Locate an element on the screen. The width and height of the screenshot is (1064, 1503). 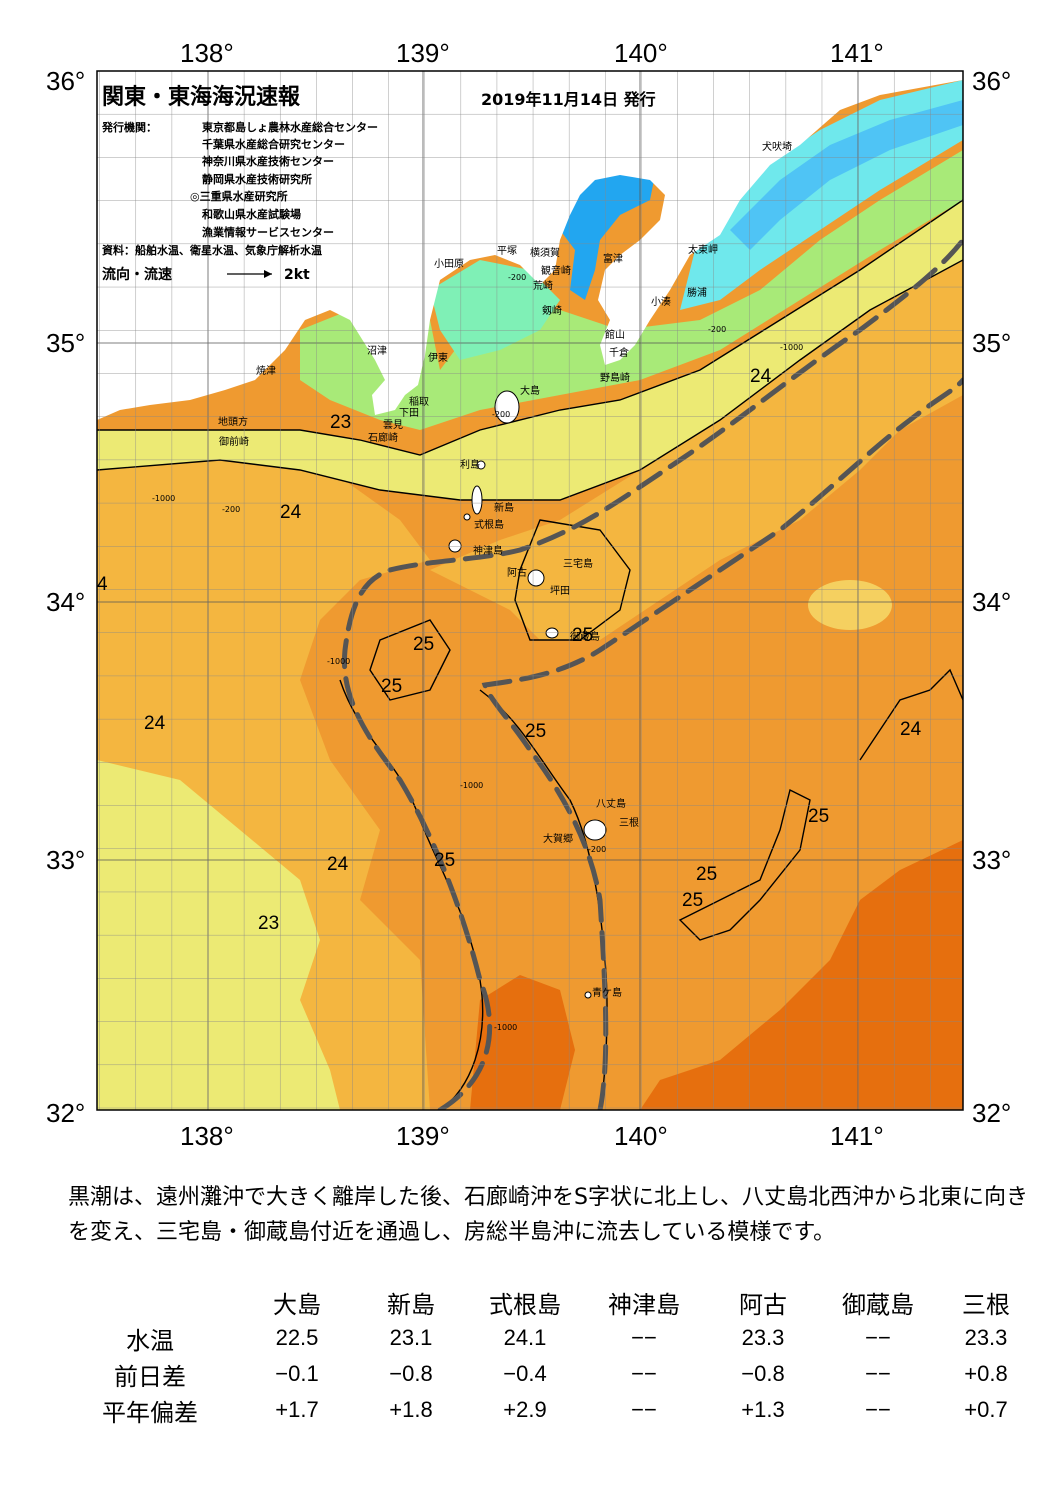
sea-22-zone is located at coordinates (631, 290).